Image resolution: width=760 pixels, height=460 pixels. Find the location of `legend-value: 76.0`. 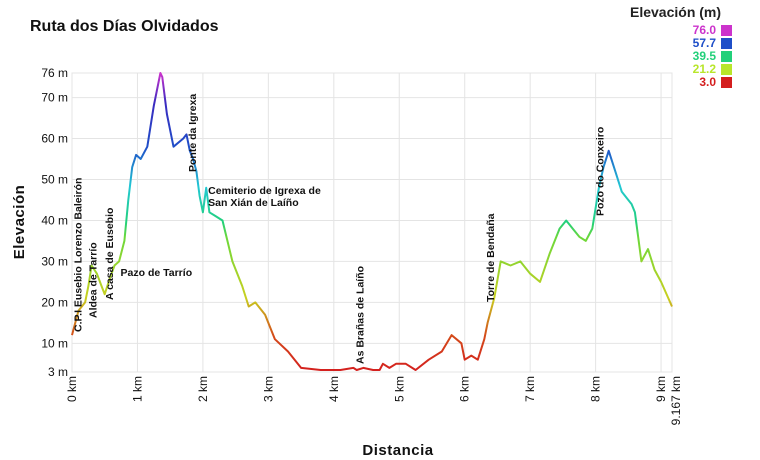

legend-value: 76.0 is located at coordinates (705, 30).